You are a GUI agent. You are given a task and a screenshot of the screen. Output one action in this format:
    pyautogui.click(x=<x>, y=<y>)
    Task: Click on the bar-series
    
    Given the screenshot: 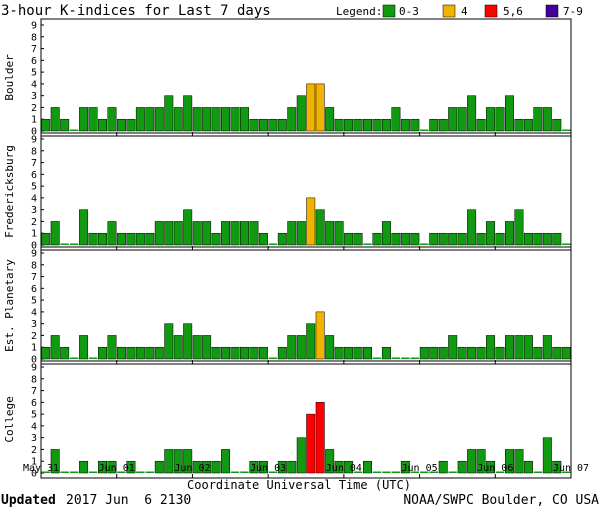 What is the action you would take?
    pyautogui.click(x=306, y=107)
    